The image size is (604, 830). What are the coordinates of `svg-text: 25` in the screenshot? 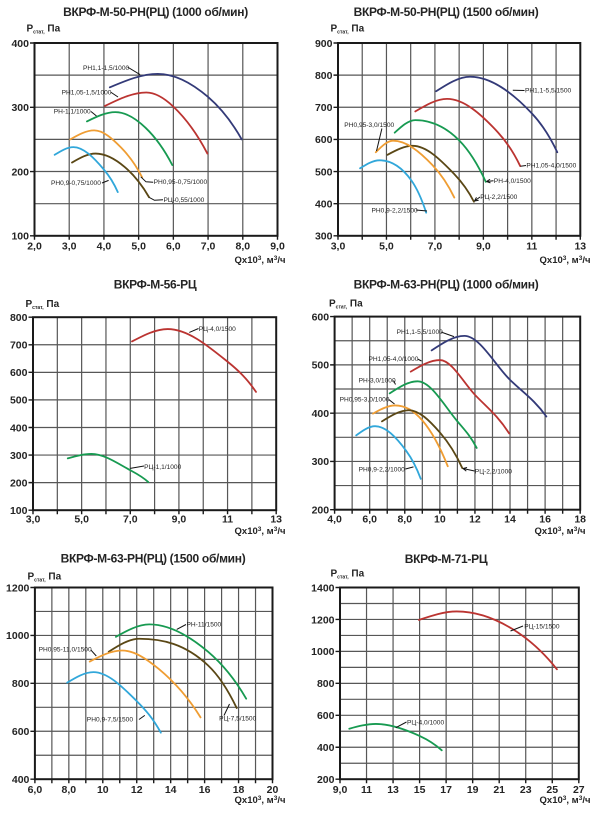 It's located at (552, 790).